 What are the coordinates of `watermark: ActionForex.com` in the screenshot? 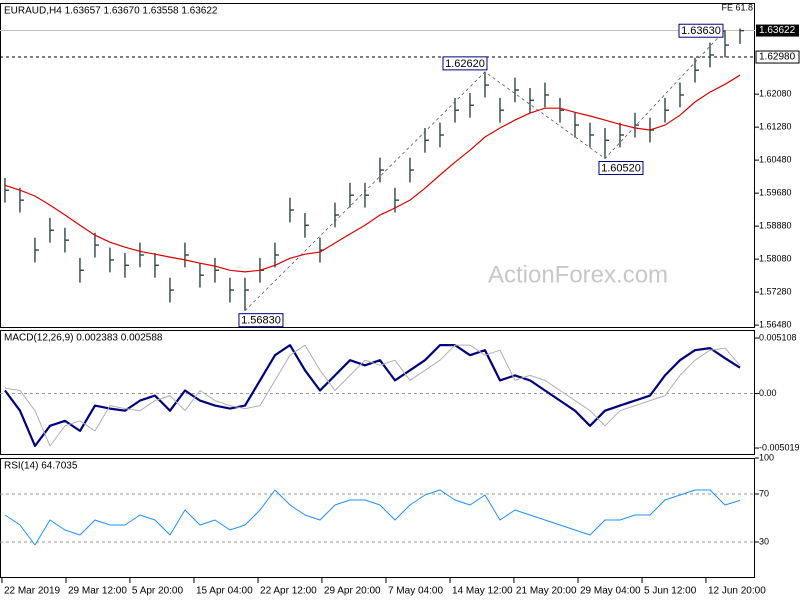 It's located at (578, 274).